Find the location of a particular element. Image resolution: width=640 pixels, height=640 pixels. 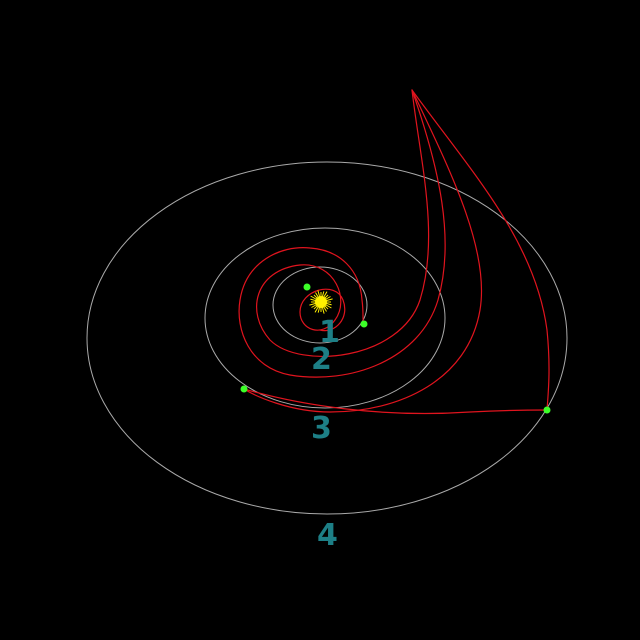

sun-icon is located at coordinates (321, 302).